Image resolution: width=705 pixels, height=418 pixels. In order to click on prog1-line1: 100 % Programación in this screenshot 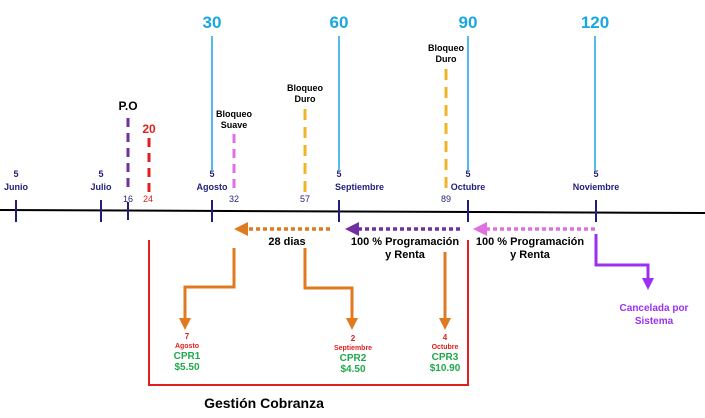, I will do `click(405, 242)`.